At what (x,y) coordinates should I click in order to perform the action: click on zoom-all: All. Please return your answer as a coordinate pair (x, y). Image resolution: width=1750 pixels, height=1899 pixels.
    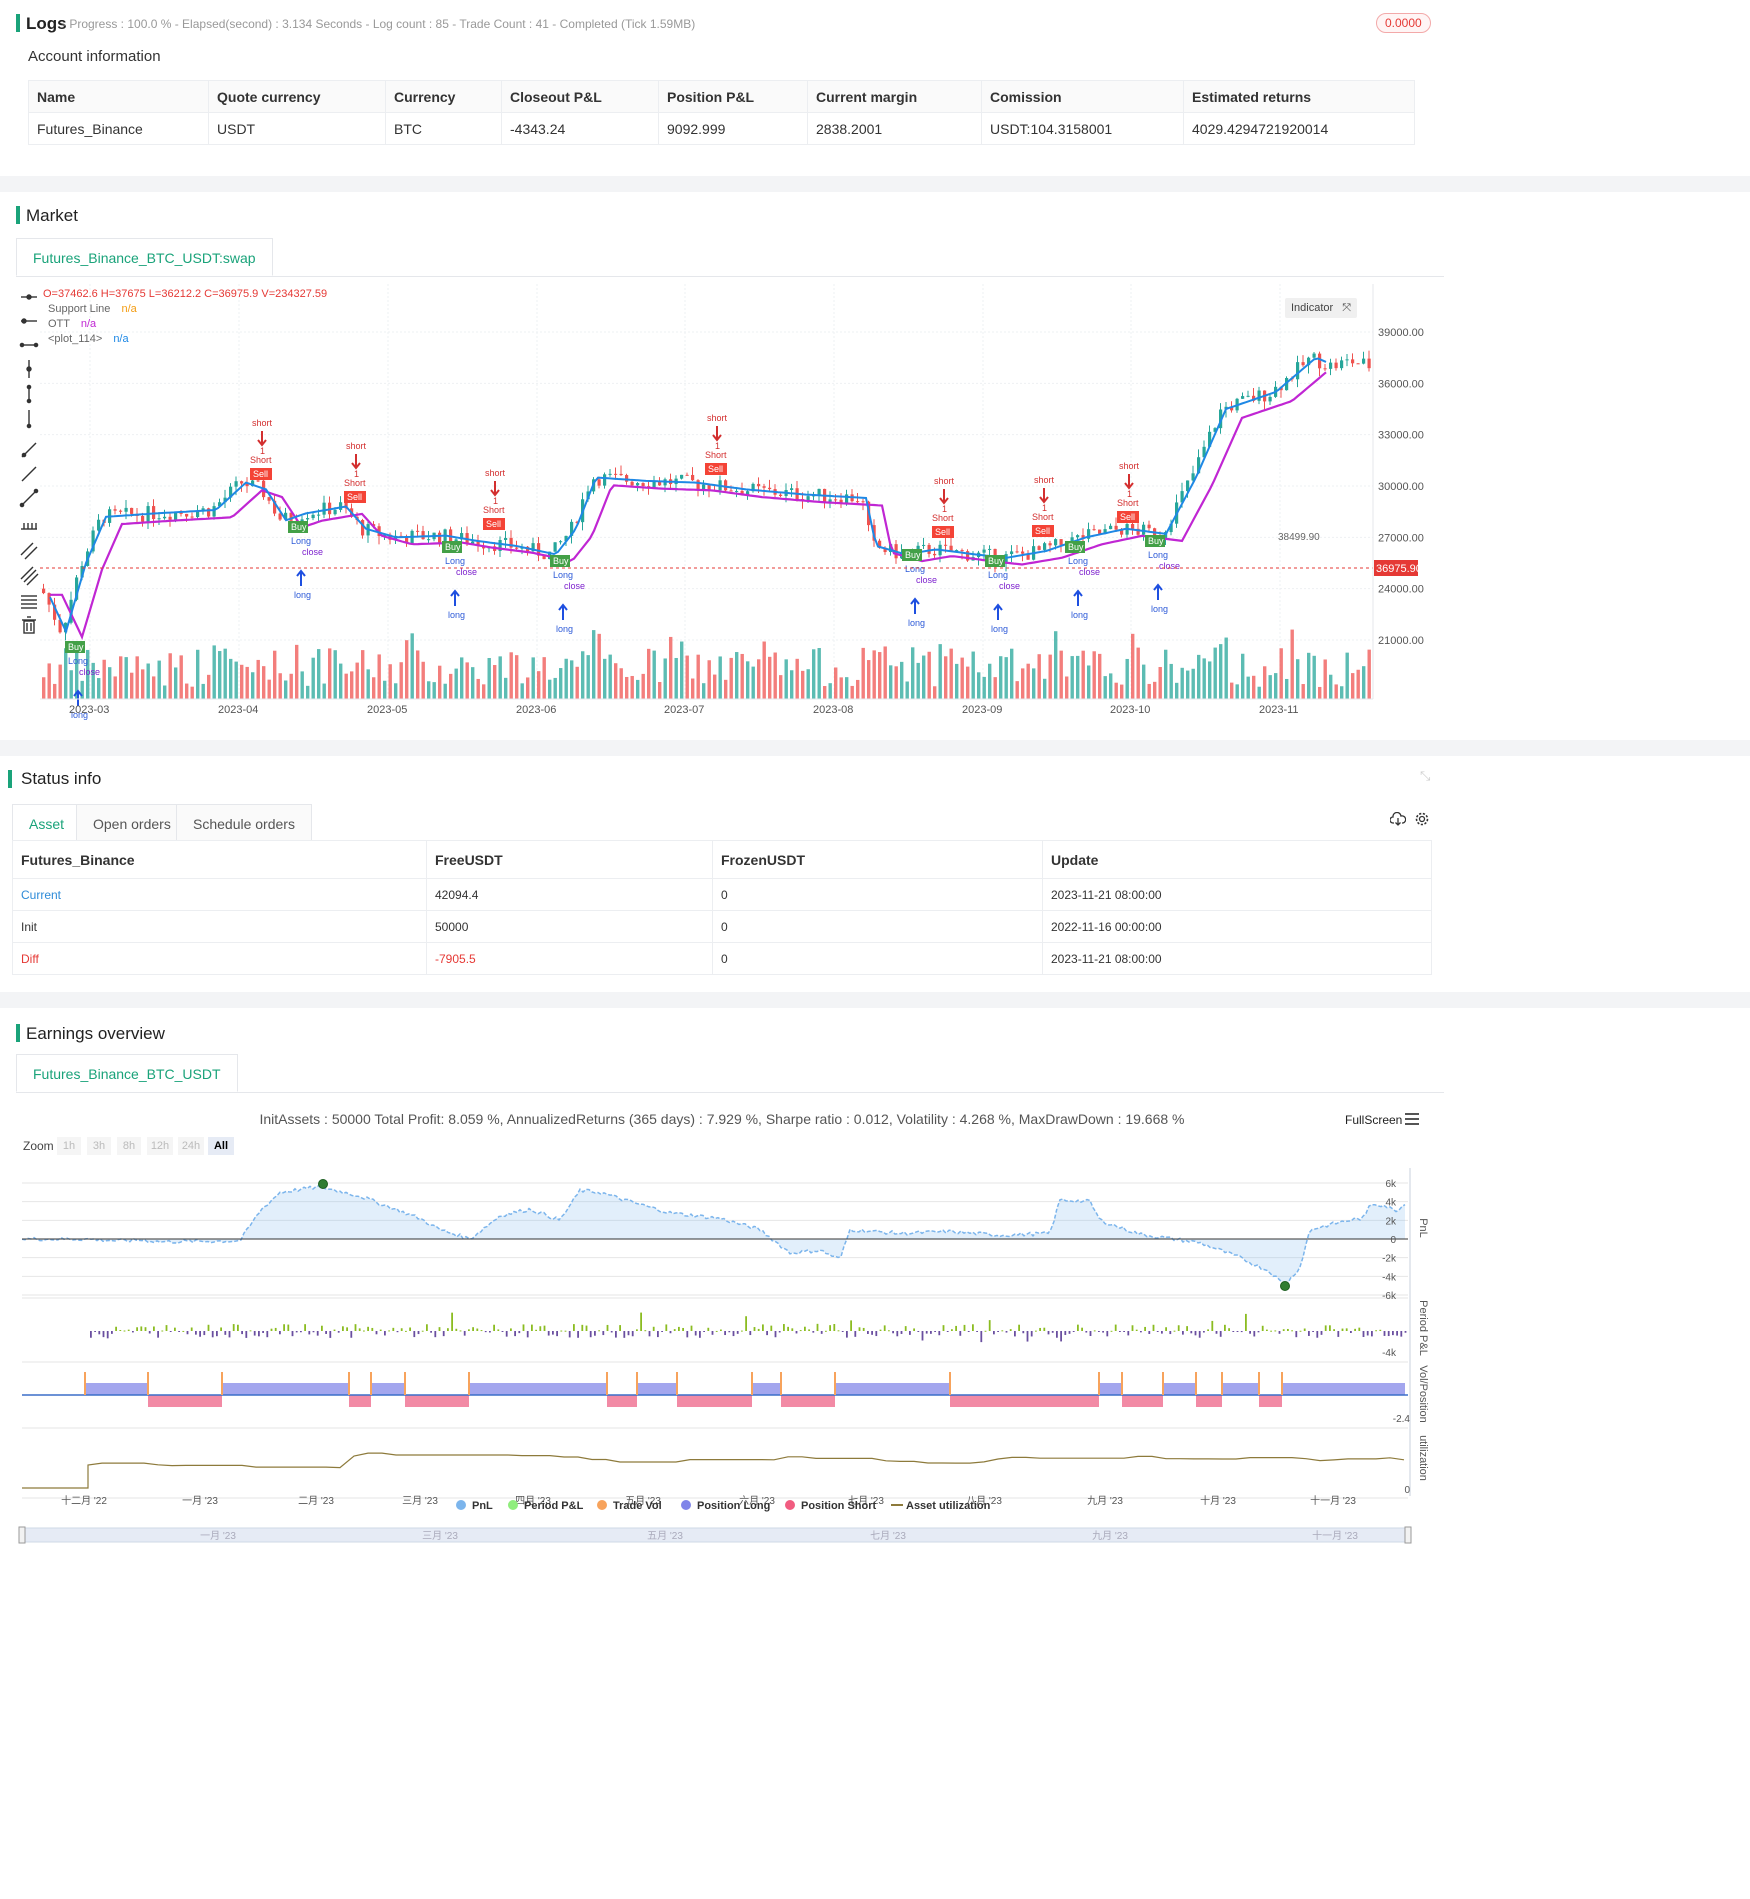
    Looking at the image, I should click on (221, 1146).